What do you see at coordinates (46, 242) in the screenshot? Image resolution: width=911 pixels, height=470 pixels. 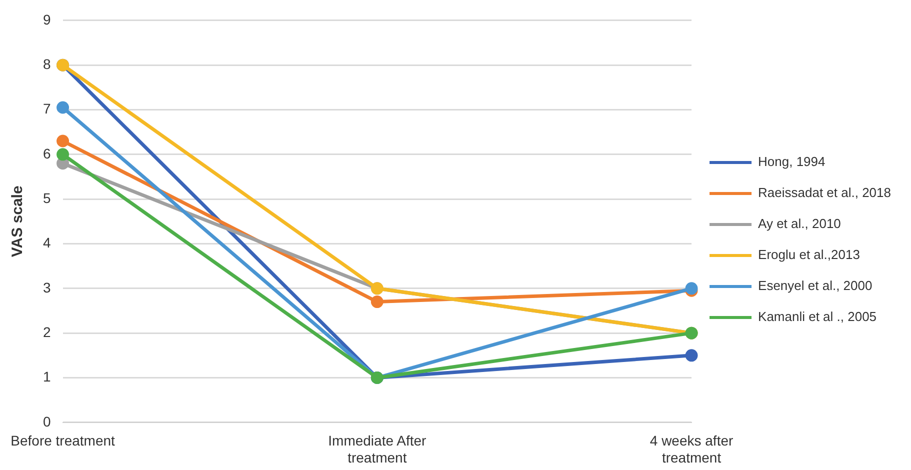 I see `y-tick-label: 4` at bounding box center [46, 242].